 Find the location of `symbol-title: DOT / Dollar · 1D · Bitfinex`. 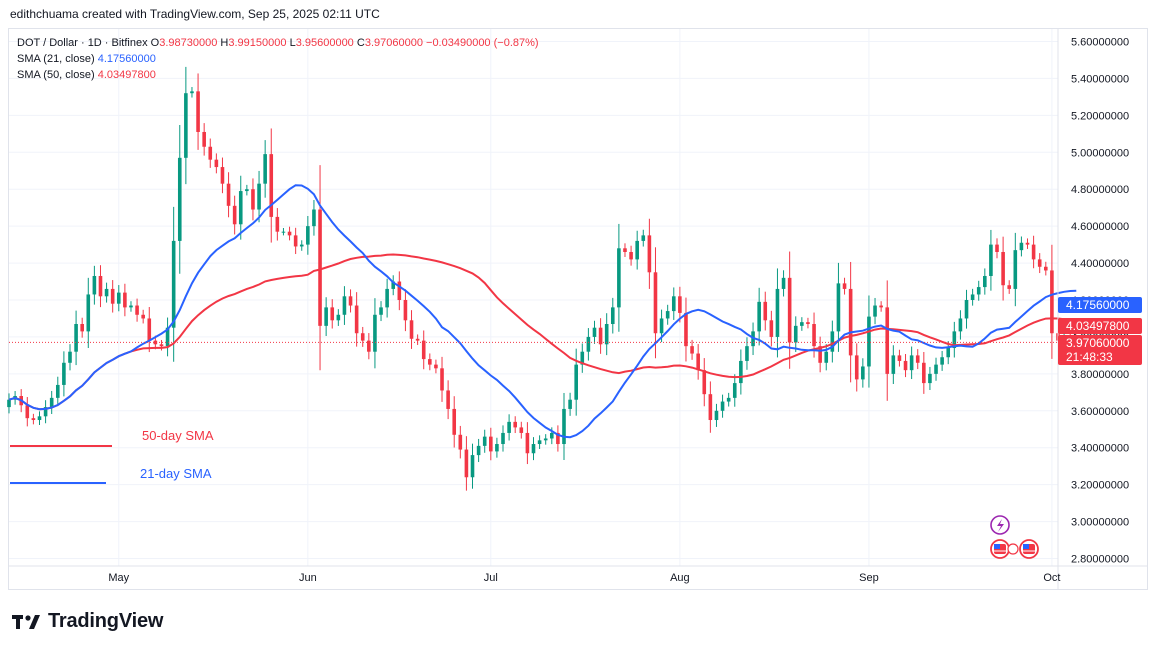

symbol-title: DOT / Dollar · 1D · Bitfinex is located at coordinates (82, 43).